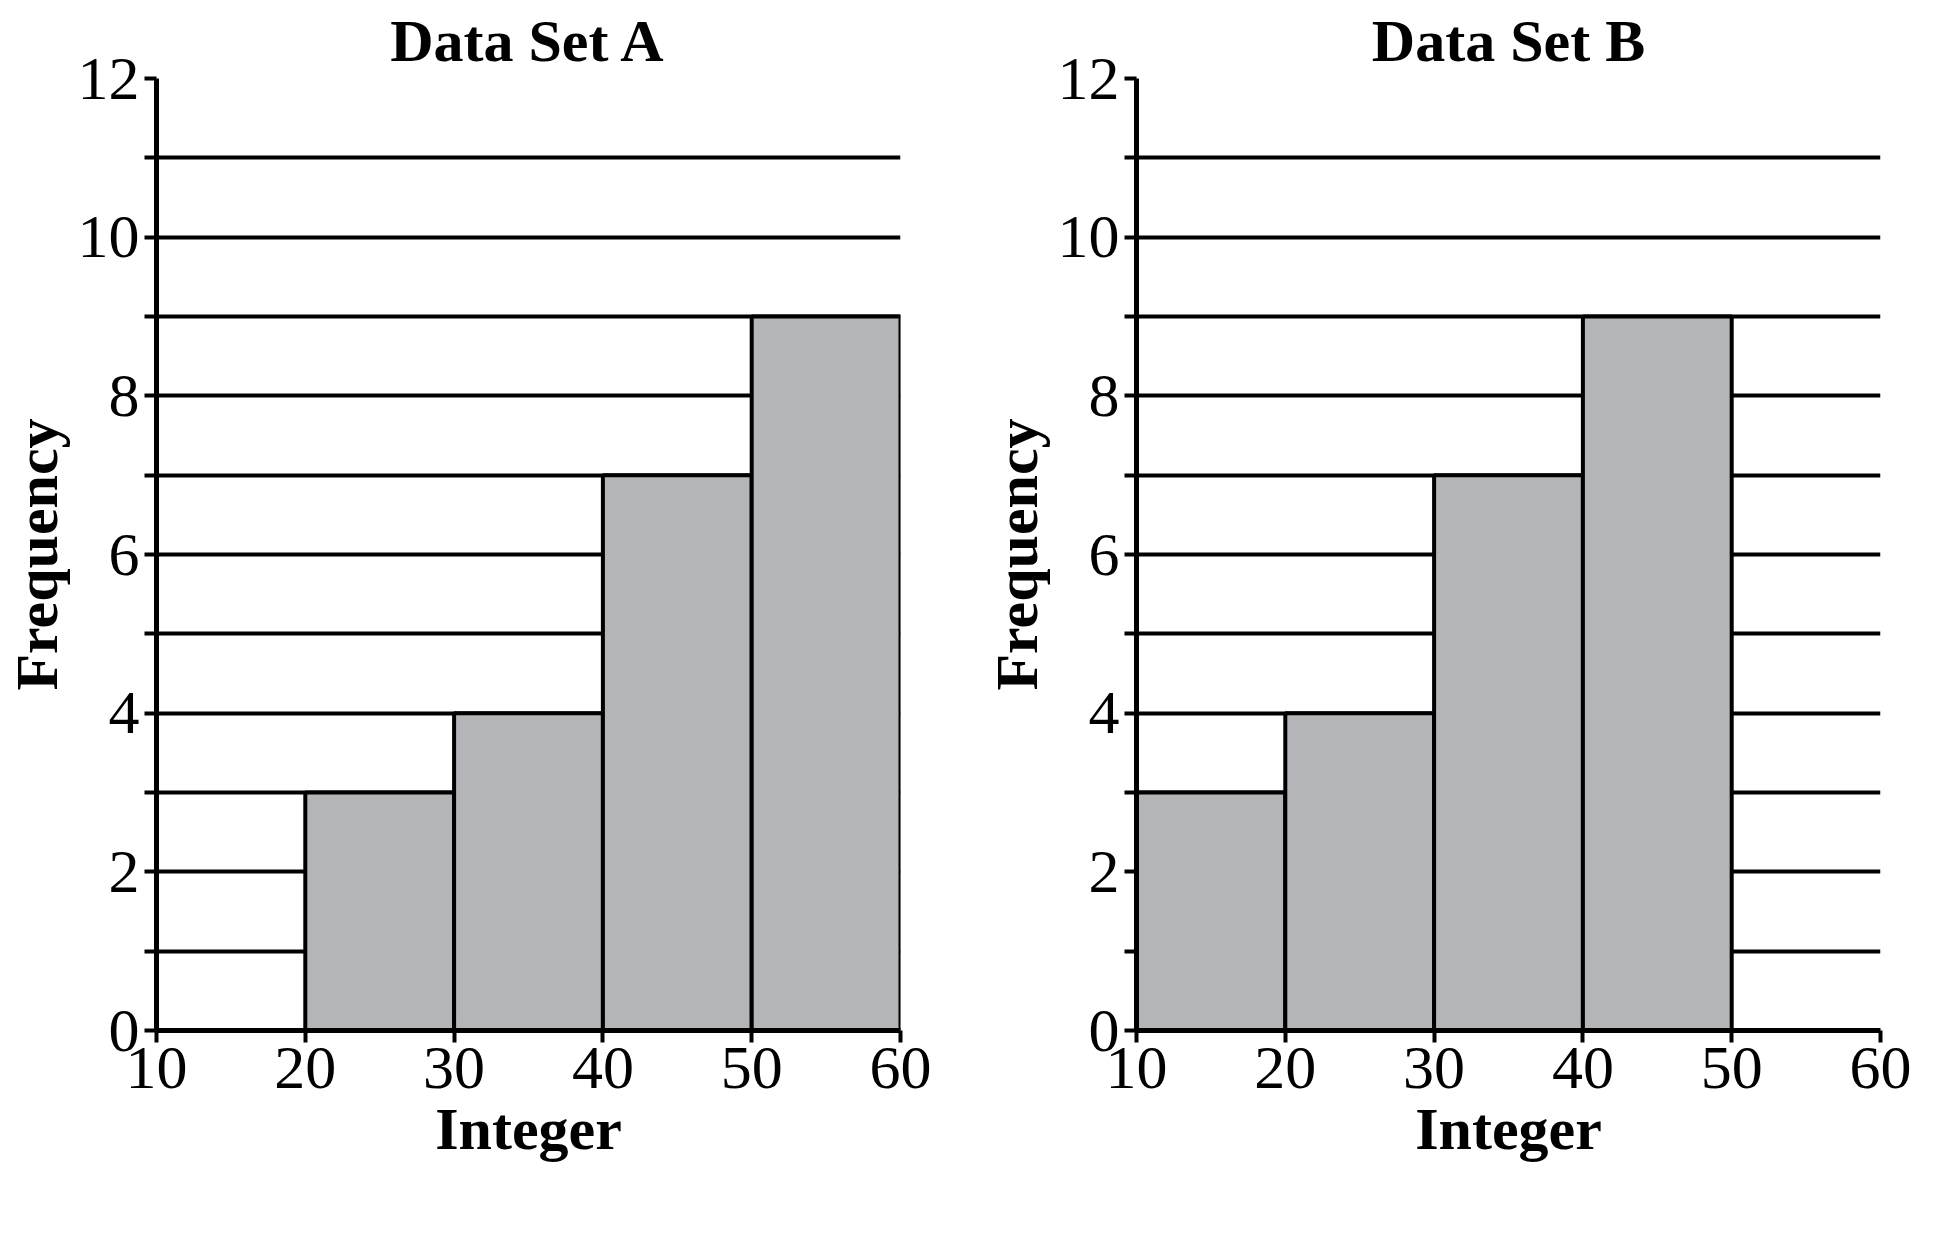 This screenshot has height=1256, width=1960. Describe the element at coordinates (1508, 40) in the screenshot. I see `chart-title: Data Set B` at that location.